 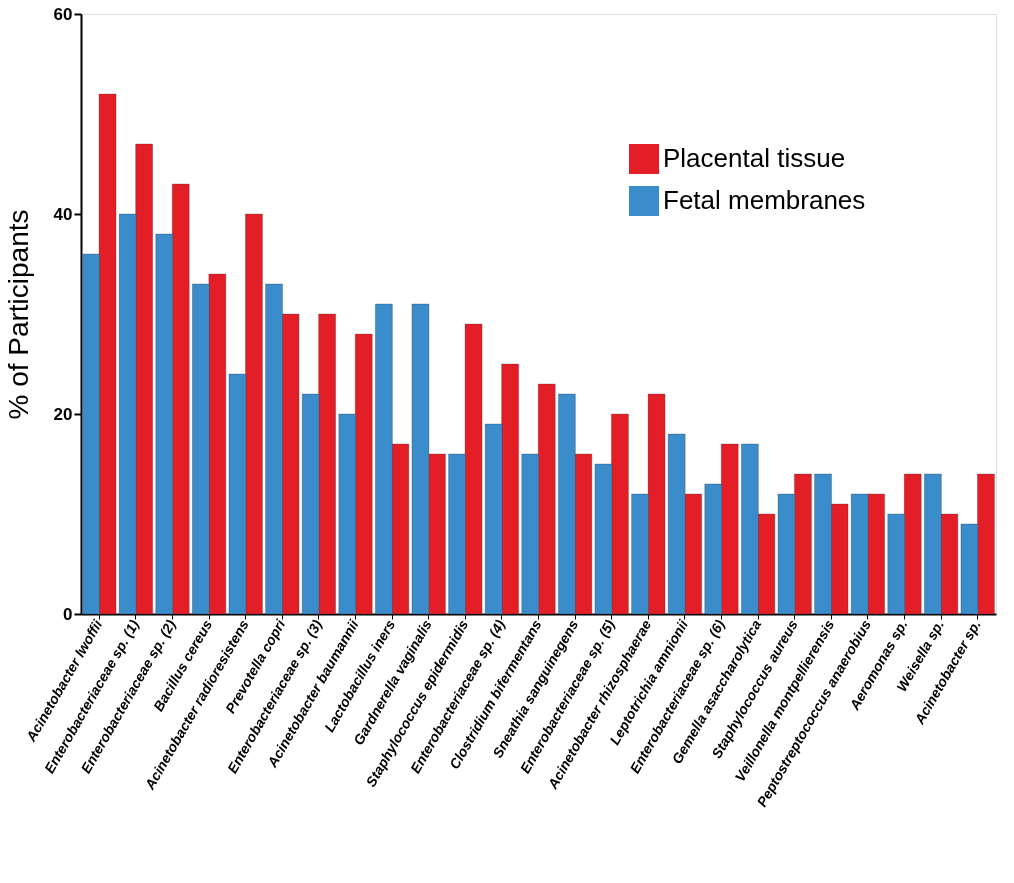 I want to click on y-tick-label: 60, so click(x=63, y=14).